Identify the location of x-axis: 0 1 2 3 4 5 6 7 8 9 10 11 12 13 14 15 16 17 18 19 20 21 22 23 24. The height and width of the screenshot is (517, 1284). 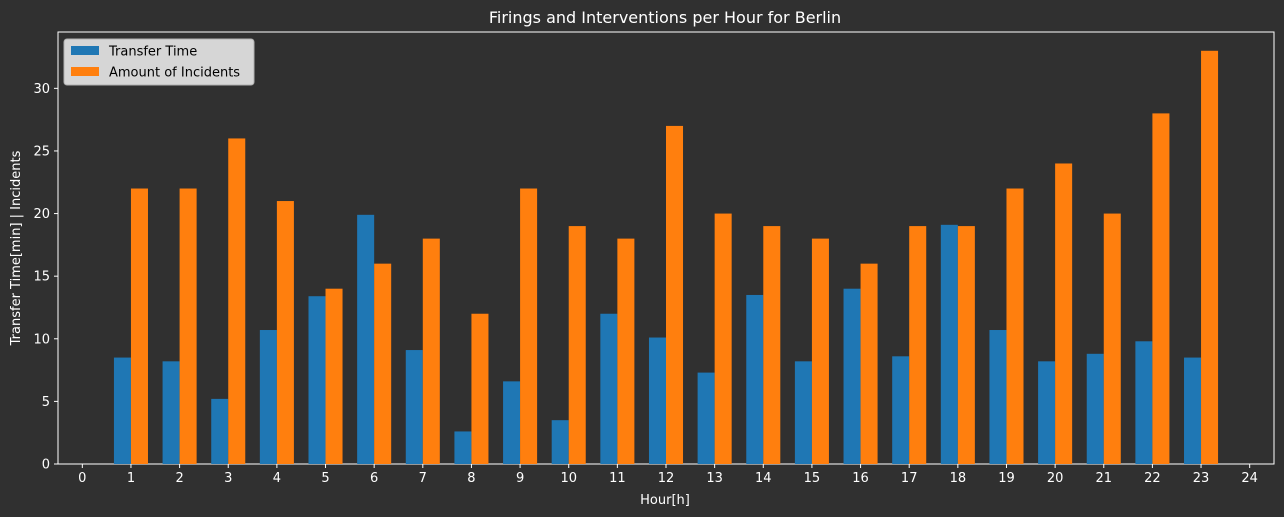
(668, 475).